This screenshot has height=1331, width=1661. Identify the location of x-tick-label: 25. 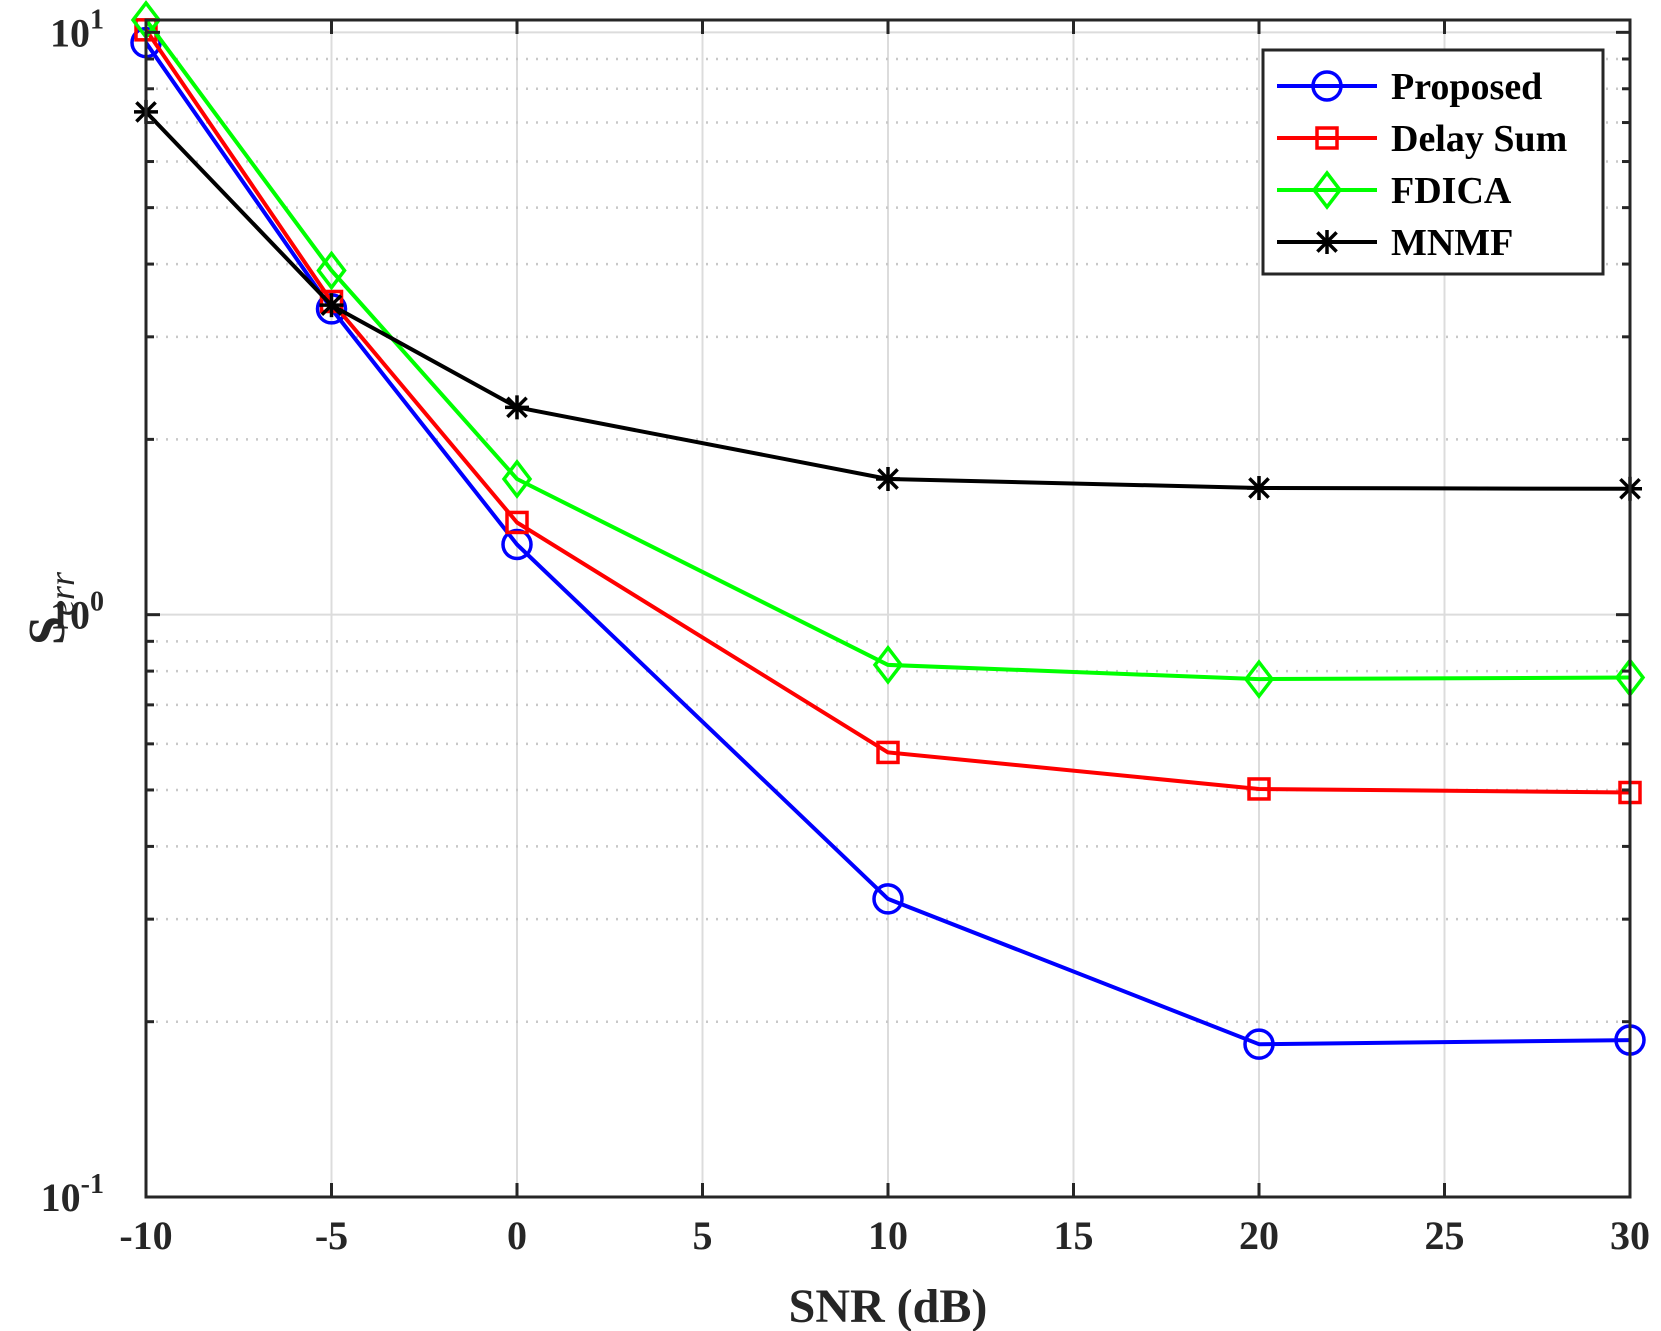
(1445, 1235).